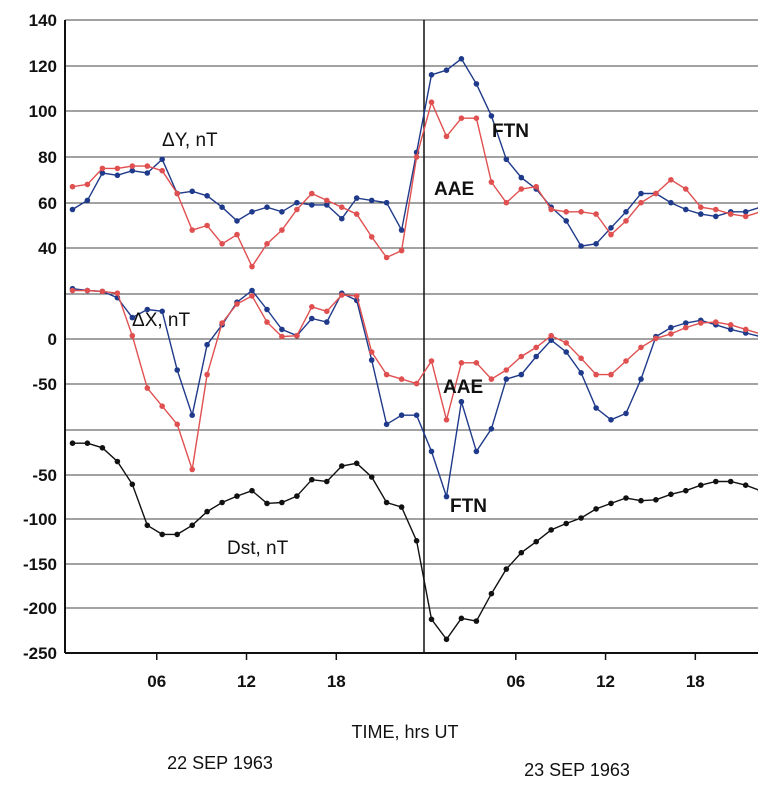  Describe the element at coordinates (40, 608) in the screenshot. I see `y-tick-label: -200` at that location.